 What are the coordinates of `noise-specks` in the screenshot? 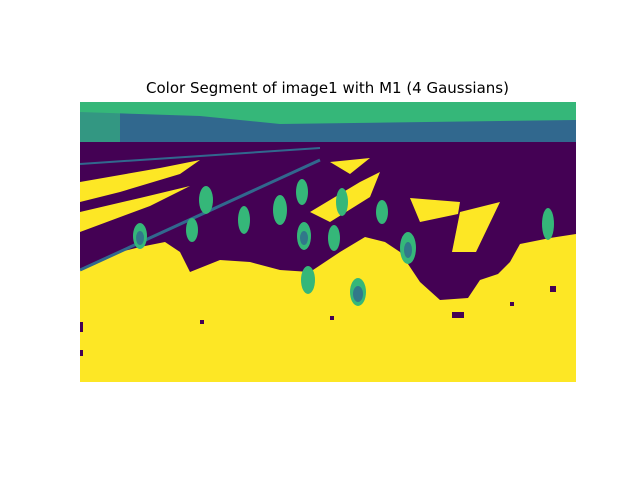 It's located at (318, 321).